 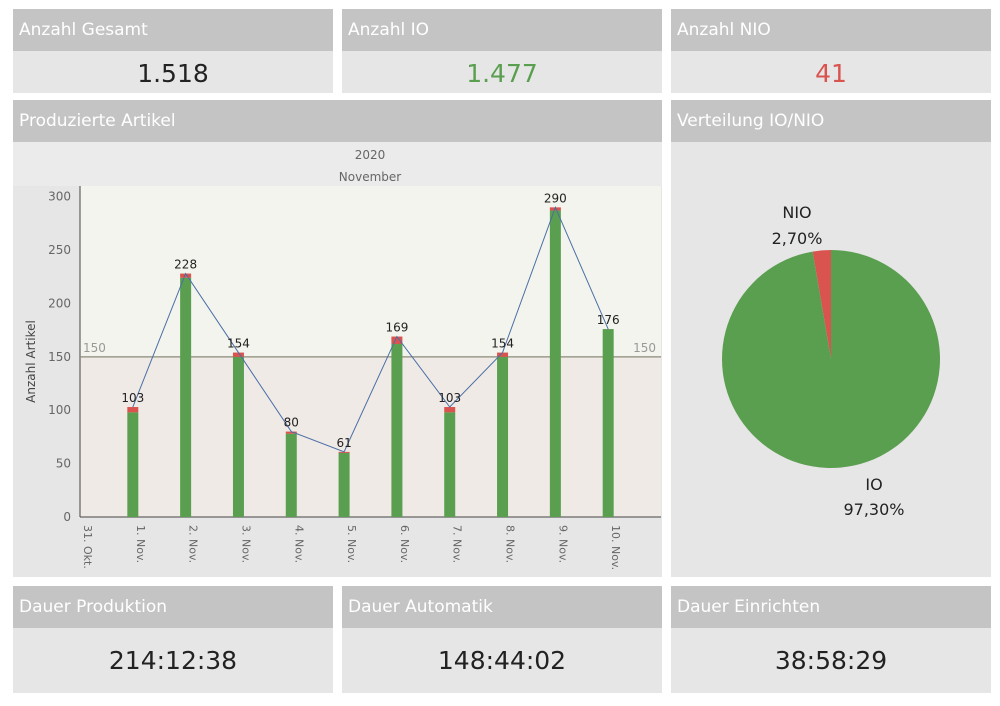 What do you see at coordinates (831, 30) in the screenshot?
I see `kpi-title-nio: Anzahl NIO` at bounding box center [831, 30].